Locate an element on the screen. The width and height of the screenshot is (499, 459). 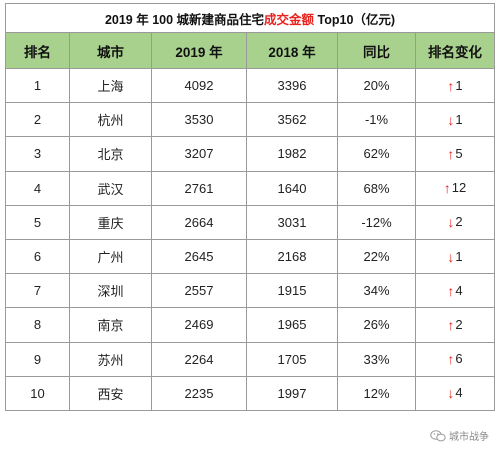
yoy-cell: 12% is located at coordinates (376, 393).